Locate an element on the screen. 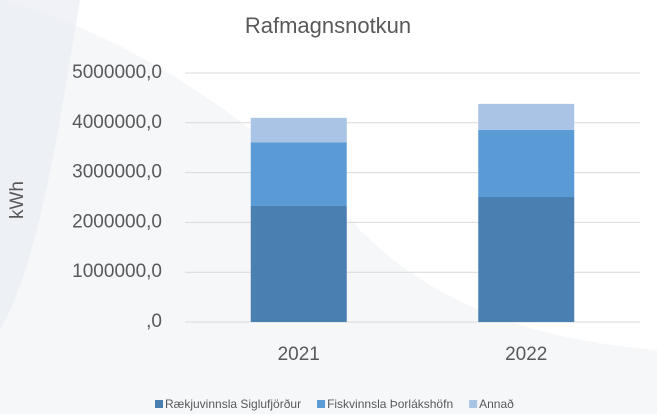 The width and height of the screenshot is (657, 414). y-axis-label: kWh is located at coordinates (17, 200).